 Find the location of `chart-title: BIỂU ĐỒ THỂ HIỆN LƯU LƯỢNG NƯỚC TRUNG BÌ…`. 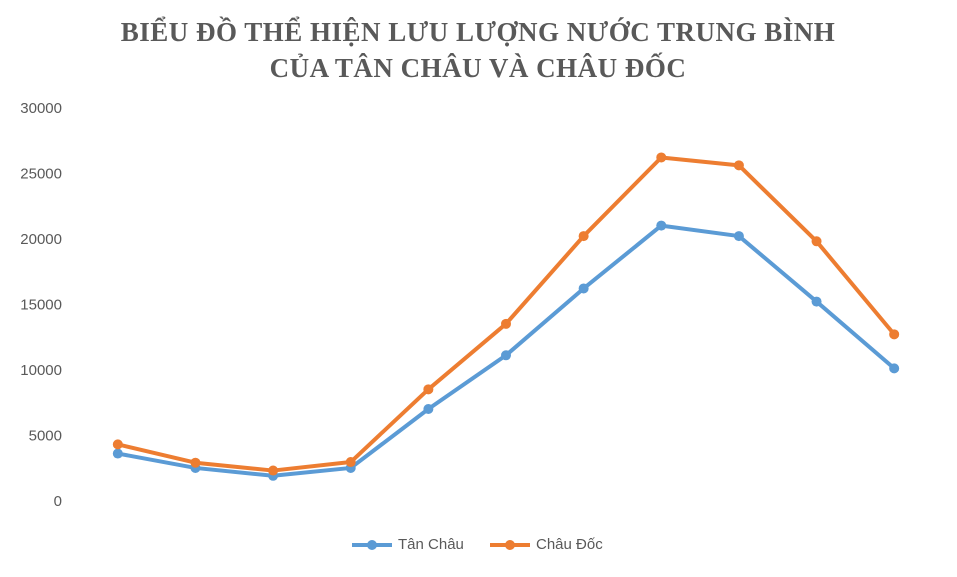

chart-title: BIỂU ĐỒ THỂ HIỆN LƯU LƯỢNG NƯỚC TRUNG BÌ… is located at coordinates (478, 31).